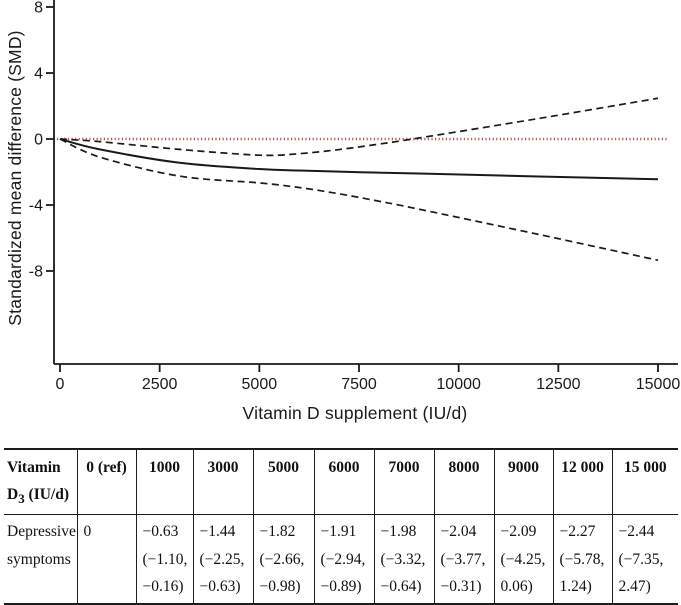 The image size is (681, 605). What do you see at coordinates (582, 482) in the screenshot?
I see `dose-column-header: 12 000` at bounding box center [582, 482].